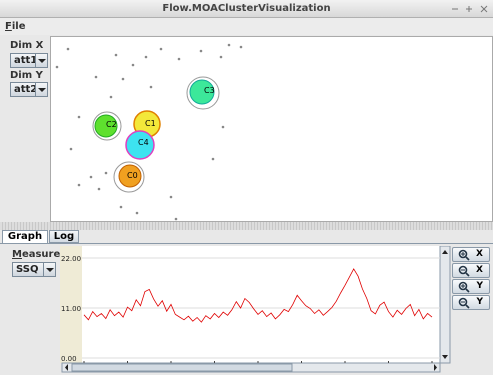 The image size is (493, 375). Describe the element at coordinates (25, 128) in the screenshot. I see `left-panel: Dim X att1 Dim Y att2` at that location.